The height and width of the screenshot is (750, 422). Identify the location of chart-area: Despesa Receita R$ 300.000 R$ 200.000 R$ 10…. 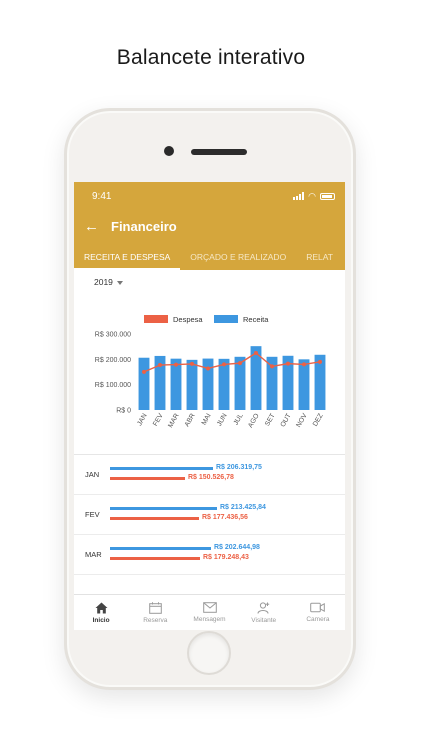
(209, 374).